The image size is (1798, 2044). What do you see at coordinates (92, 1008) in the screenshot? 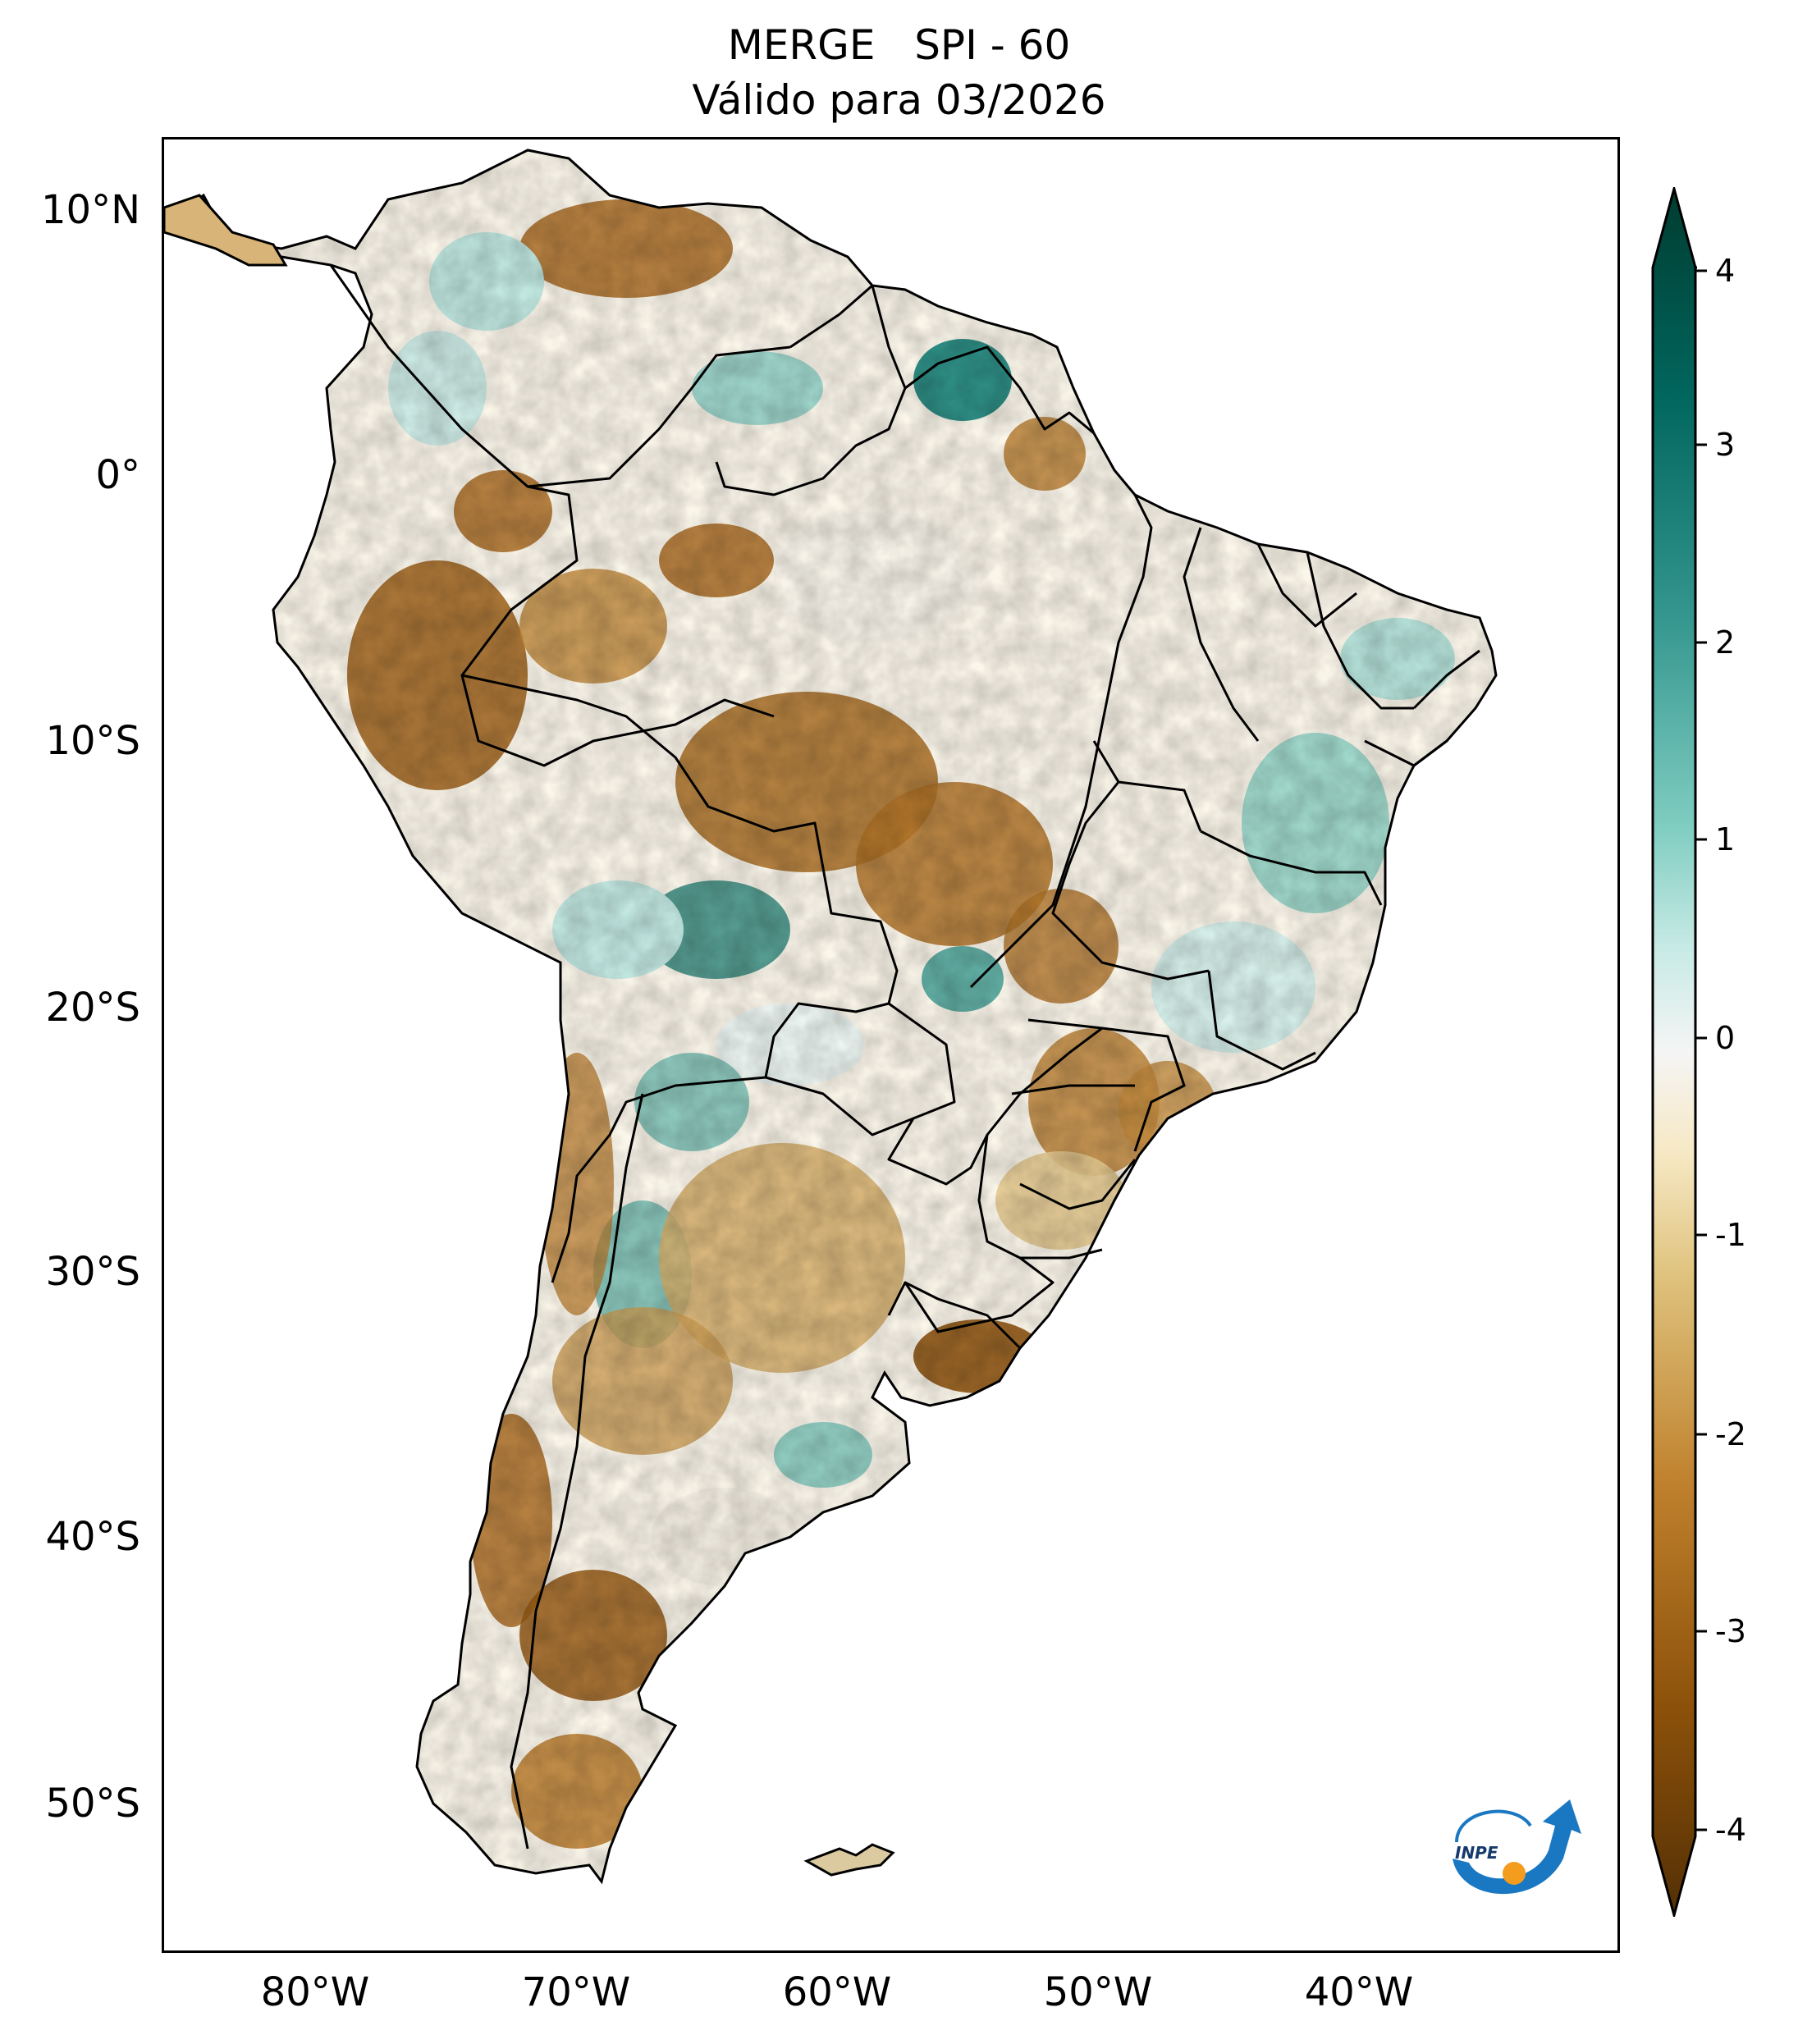
I see `lat-tick-label: 20°S` at bounding box center [92, 1008].